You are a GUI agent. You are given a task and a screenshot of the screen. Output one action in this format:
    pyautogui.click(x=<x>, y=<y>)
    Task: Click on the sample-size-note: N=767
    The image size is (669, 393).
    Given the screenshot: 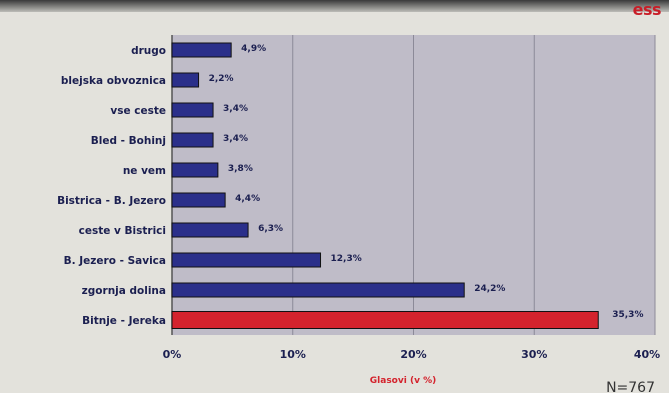 What is the action you would take?
    pyautogui.click(x=630, y=386)
    